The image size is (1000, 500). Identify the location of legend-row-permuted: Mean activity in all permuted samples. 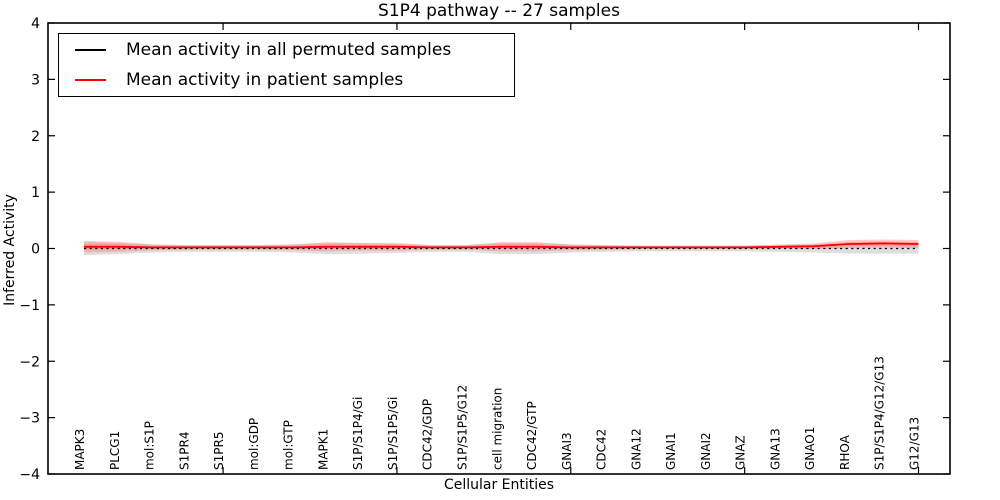
(294, 50).